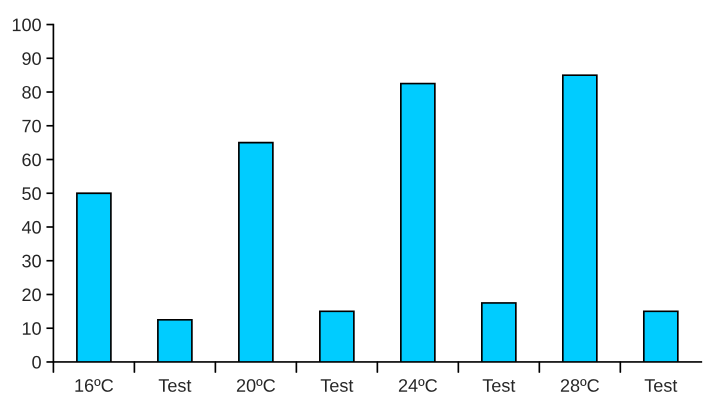 This screenshot has height=409, width=712. What do you see at coordinates (418, 385) in the screenshot?
I see `x-tick-label: 24ºC` at bounding box center [418, 385].